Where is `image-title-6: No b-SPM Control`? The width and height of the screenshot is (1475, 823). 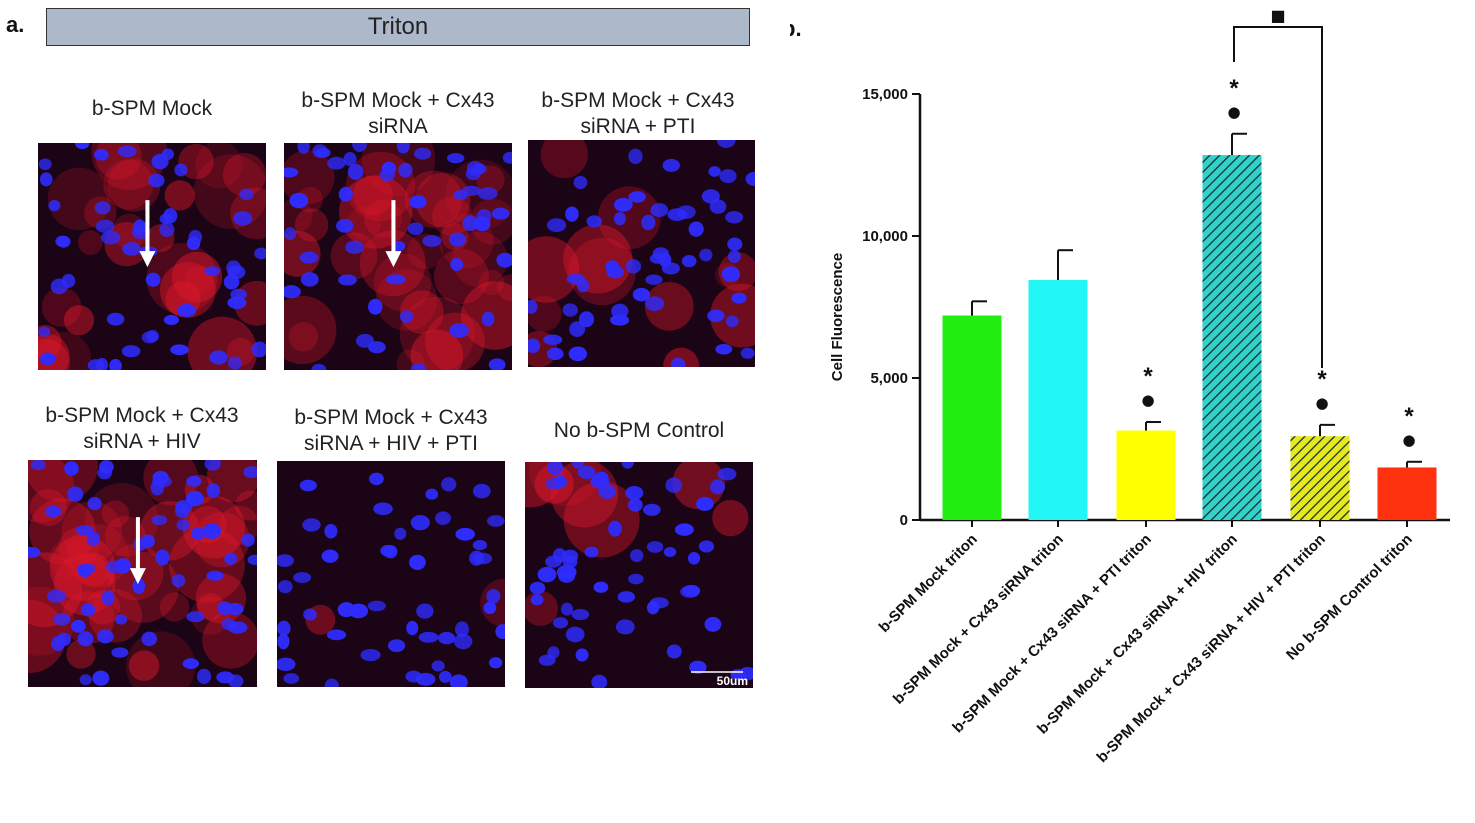 image-title-6: No b-SPM Control is located at coordinates (639, 430).